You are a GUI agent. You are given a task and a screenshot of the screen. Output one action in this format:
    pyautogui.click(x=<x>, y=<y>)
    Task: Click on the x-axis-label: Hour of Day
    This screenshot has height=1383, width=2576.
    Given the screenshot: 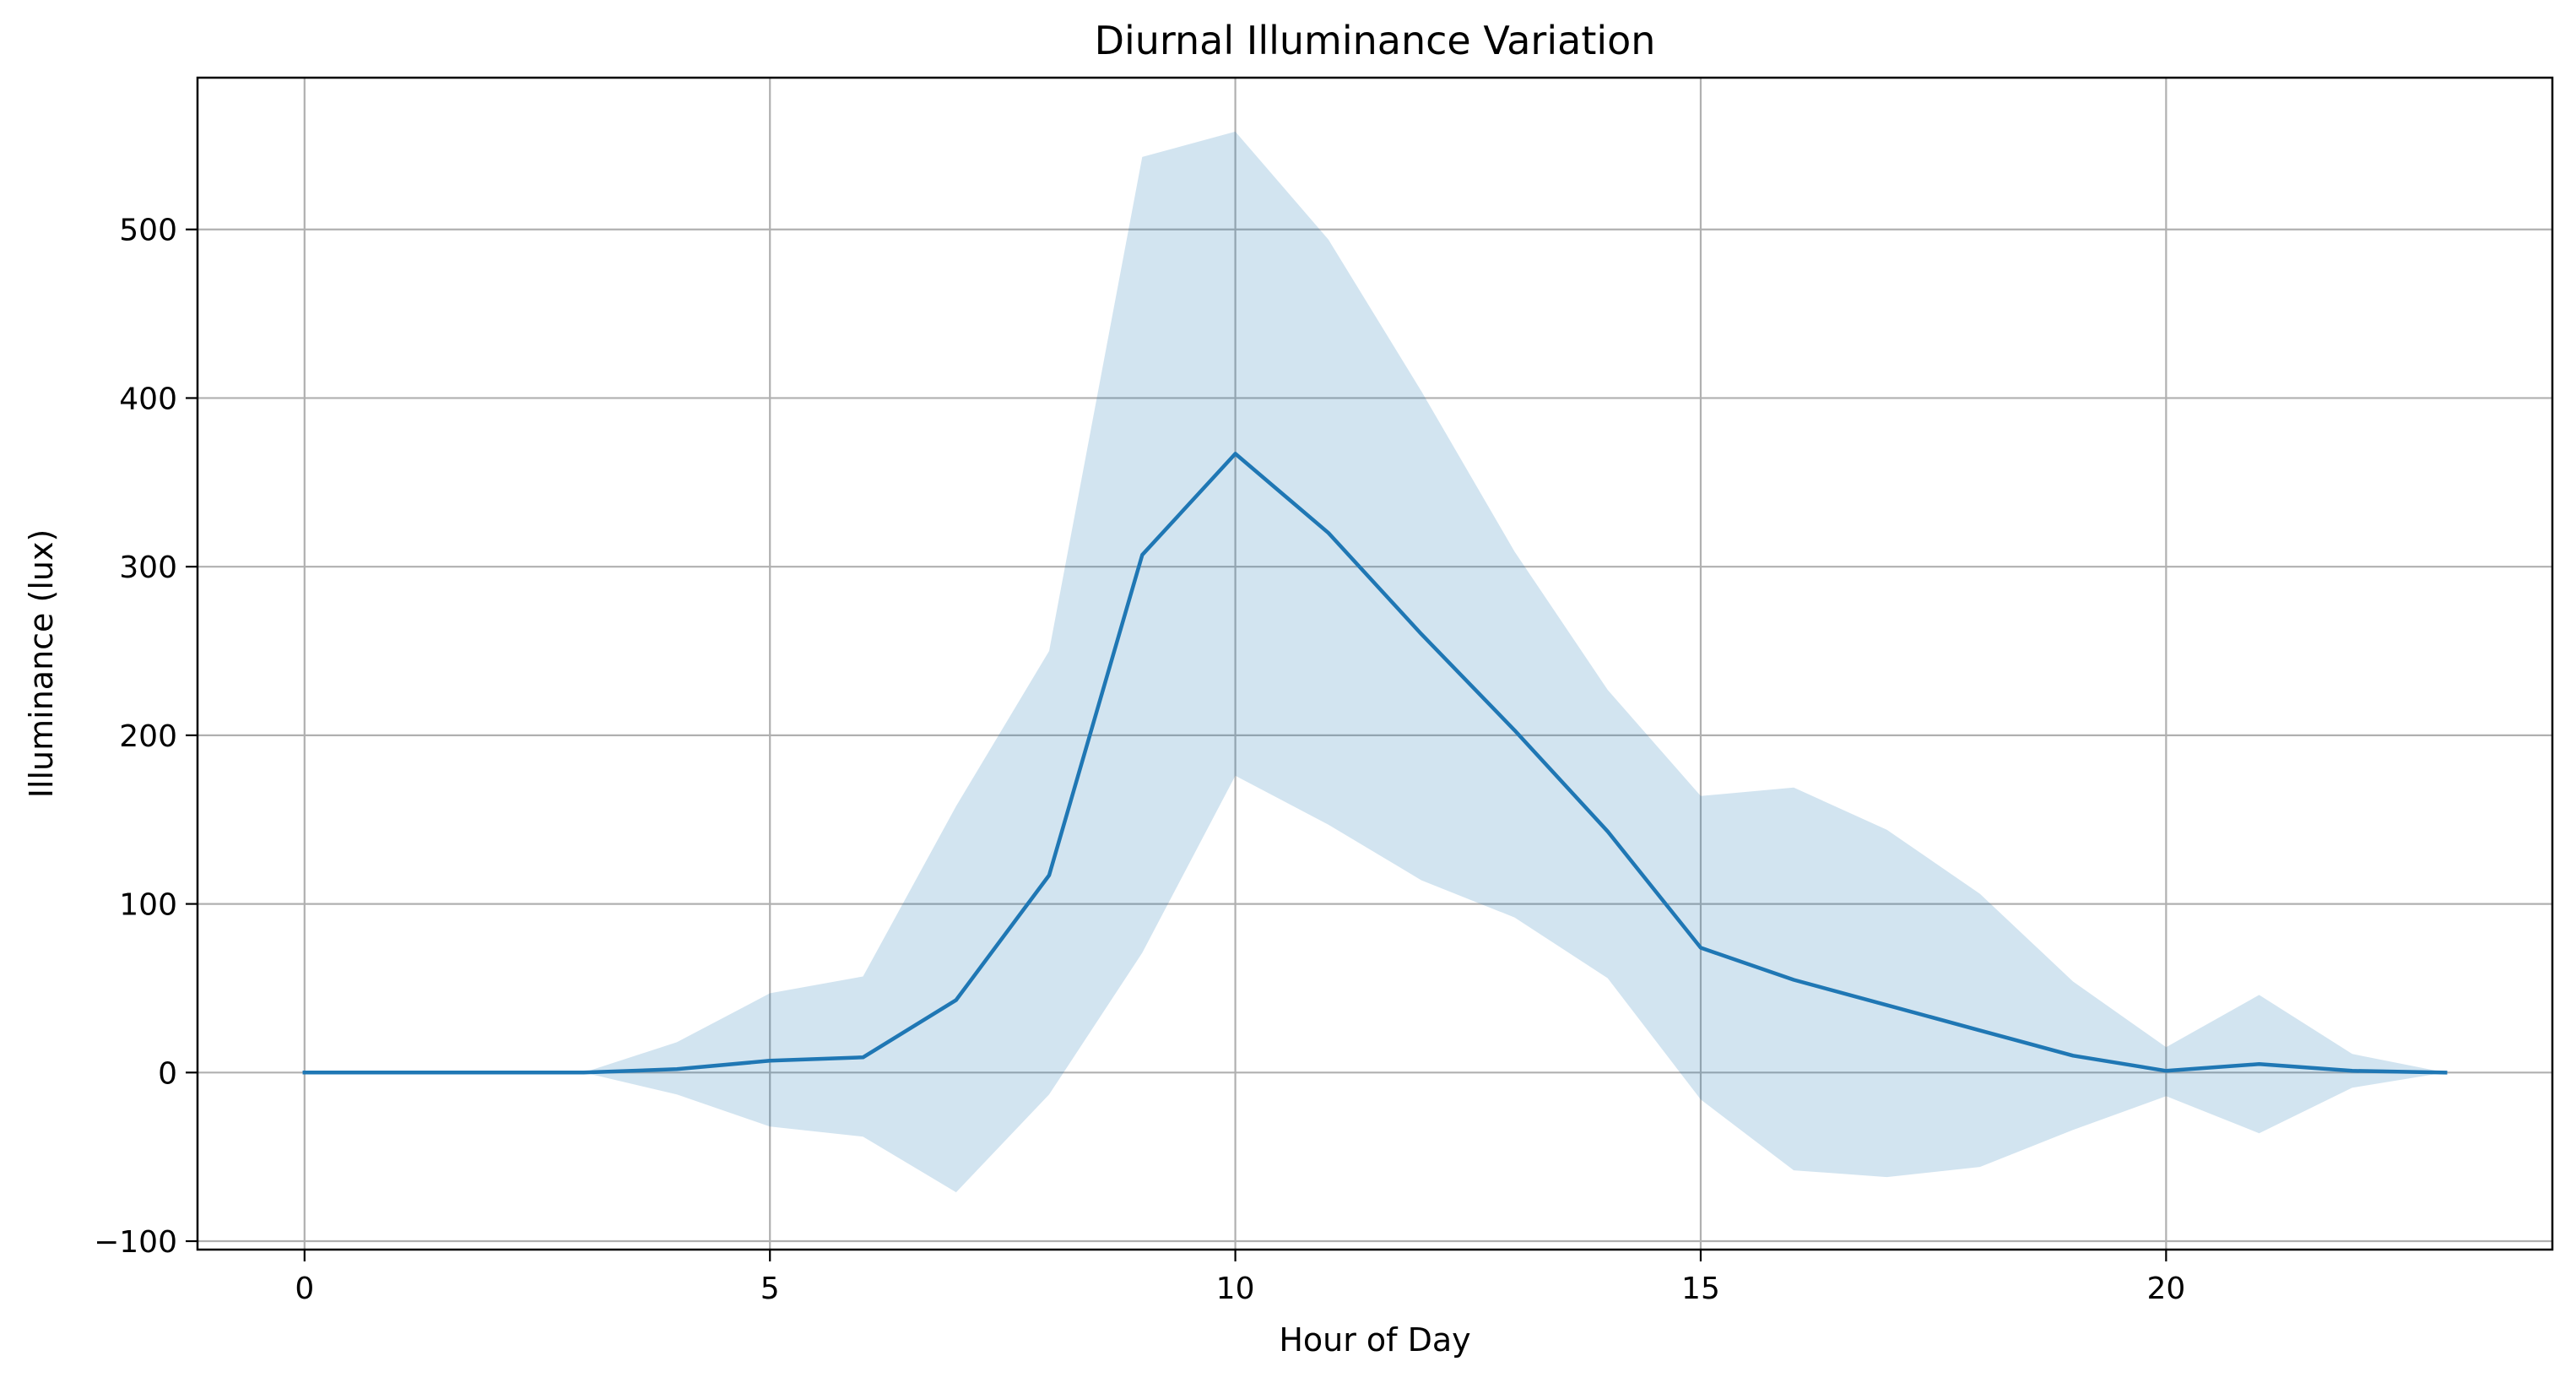 What is the action you would take?
    pyautogui.click(x=1374, y=1340)
    